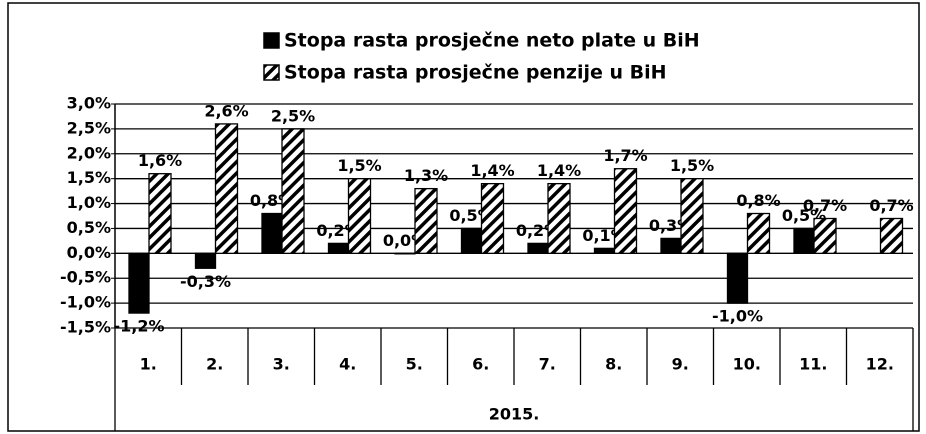 The height and width of the screenshot is (434, 926). What do you see at coordinates (880, 364) in the screenshot?
I see `x-tick-label: 12.` at bounding box center [880, 364].